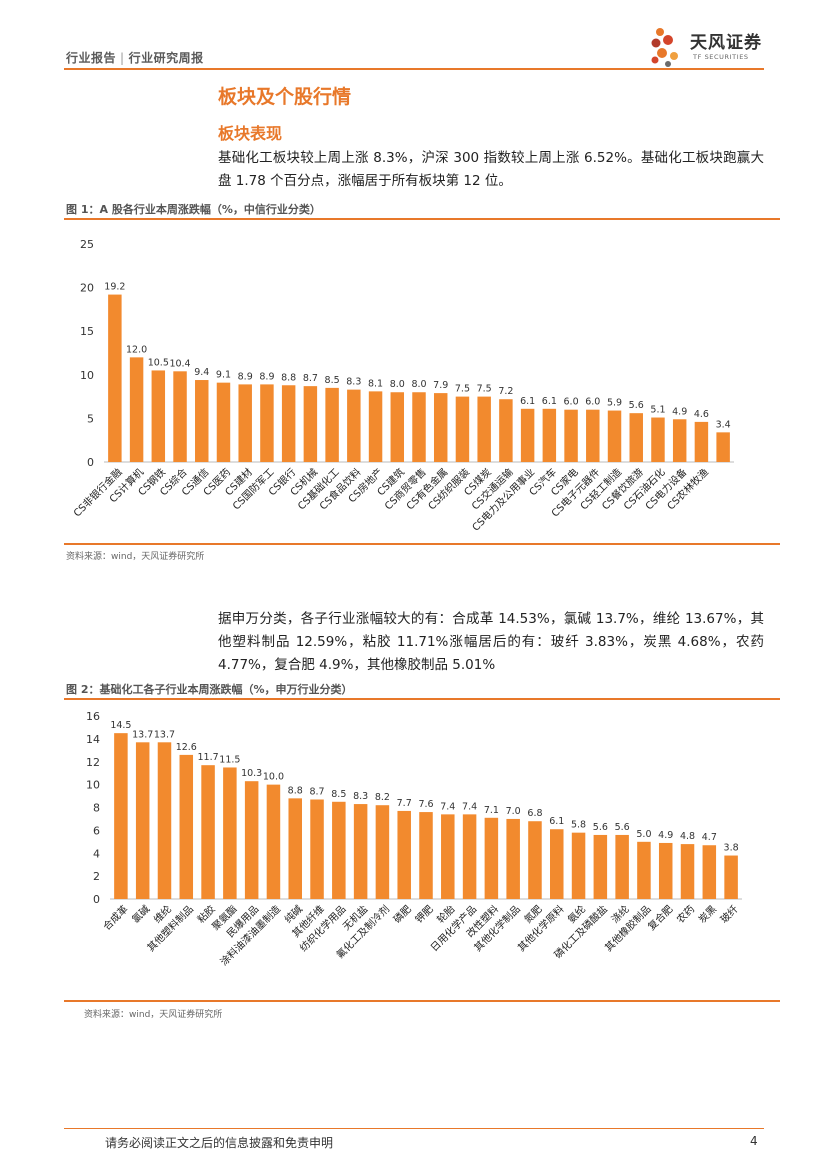  I want to click on y-tick-label: 14, so click(93, 739).